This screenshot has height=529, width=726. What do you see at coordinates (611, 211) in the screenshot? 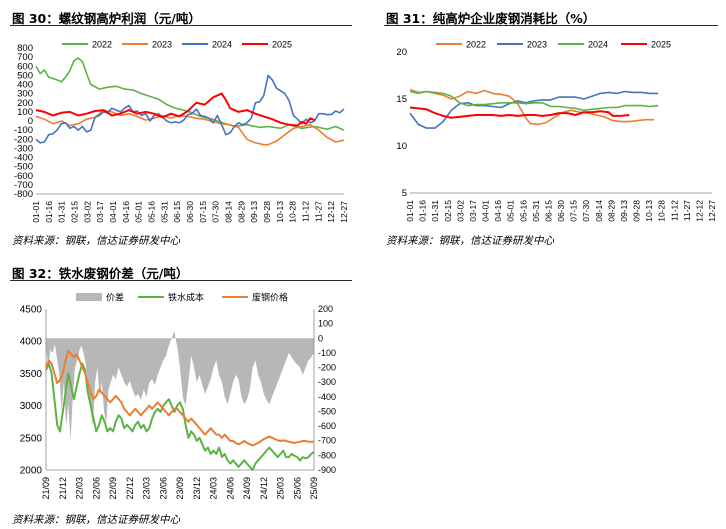
I see `x-tick-label: 08-29` at bounding box center [611, 211].